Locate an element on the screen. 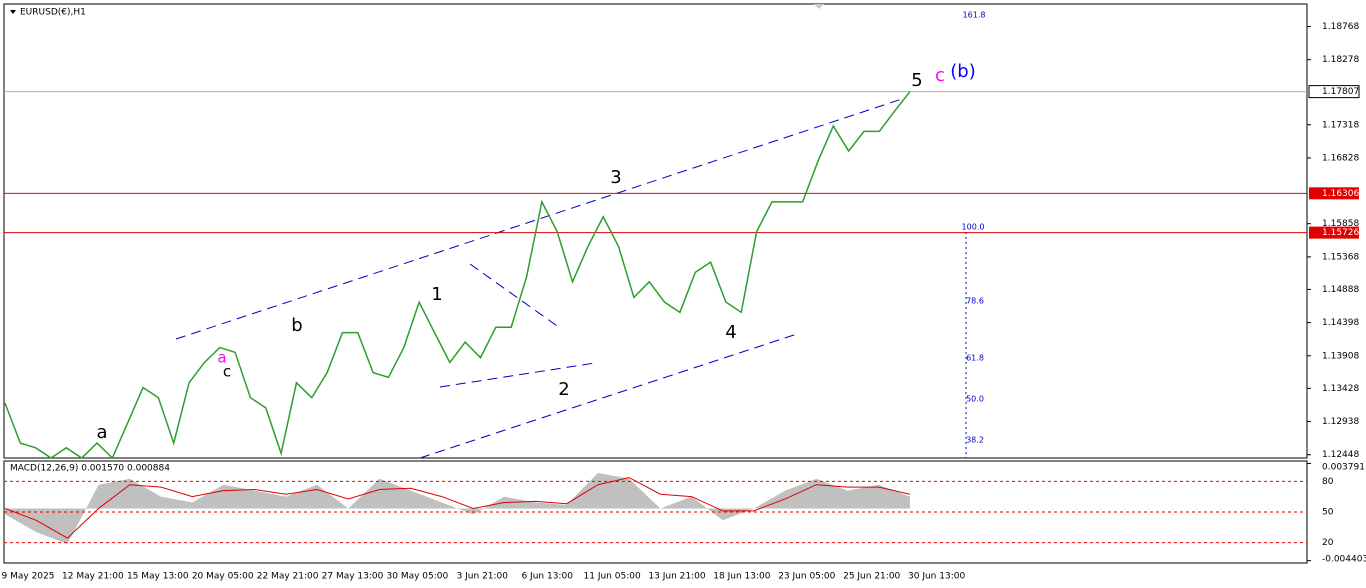 The image size is (1366, 588). y-tick-label: 1.15368 is located at coordinates (1340, 257).